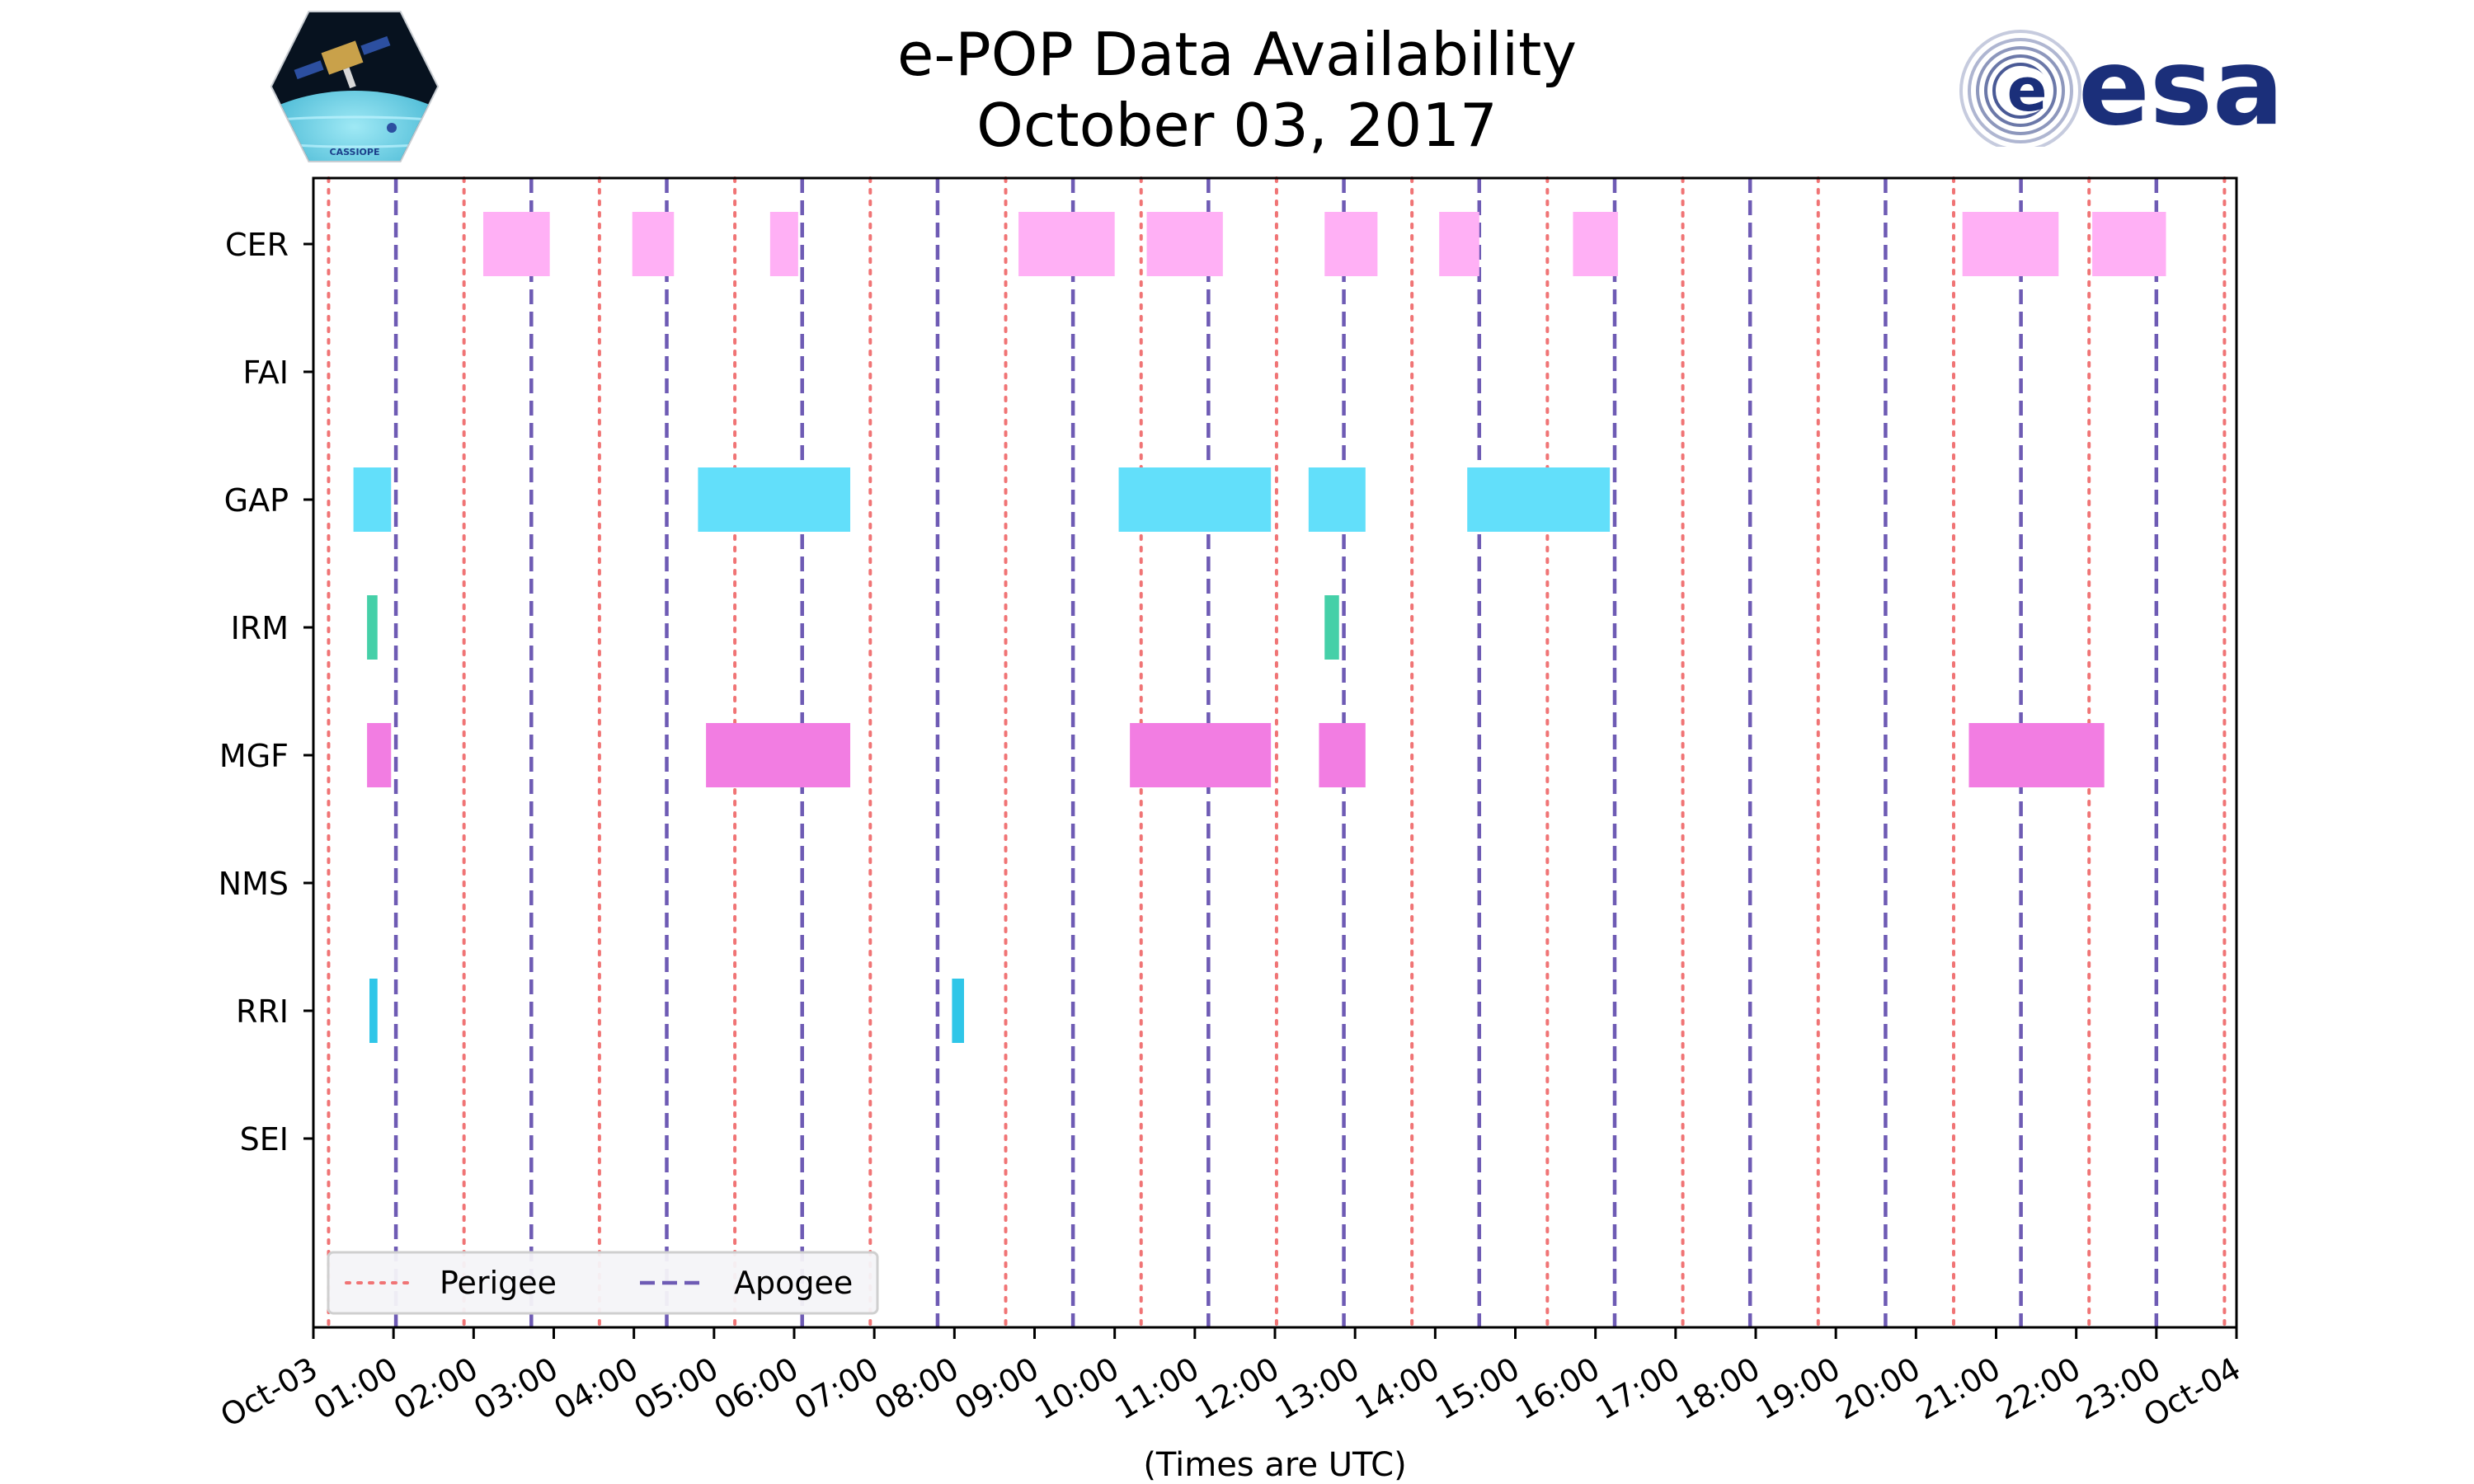  Describe the element at coordinates (257, 245) in the screenshot. I see `y-tick-label-cer: CER` at that location.